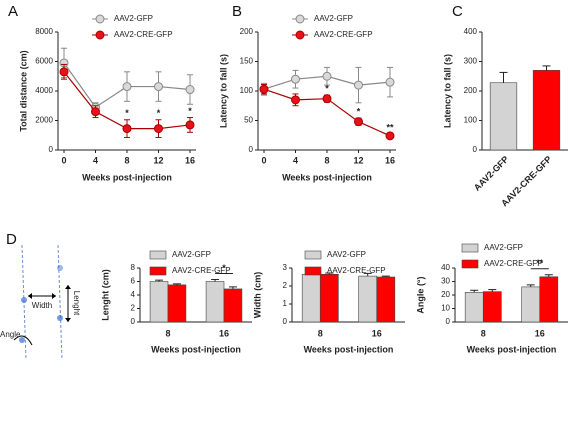 The height and width of the screenshot is (431, 585). I want to click on panel-letter: B, so click(237, 11).